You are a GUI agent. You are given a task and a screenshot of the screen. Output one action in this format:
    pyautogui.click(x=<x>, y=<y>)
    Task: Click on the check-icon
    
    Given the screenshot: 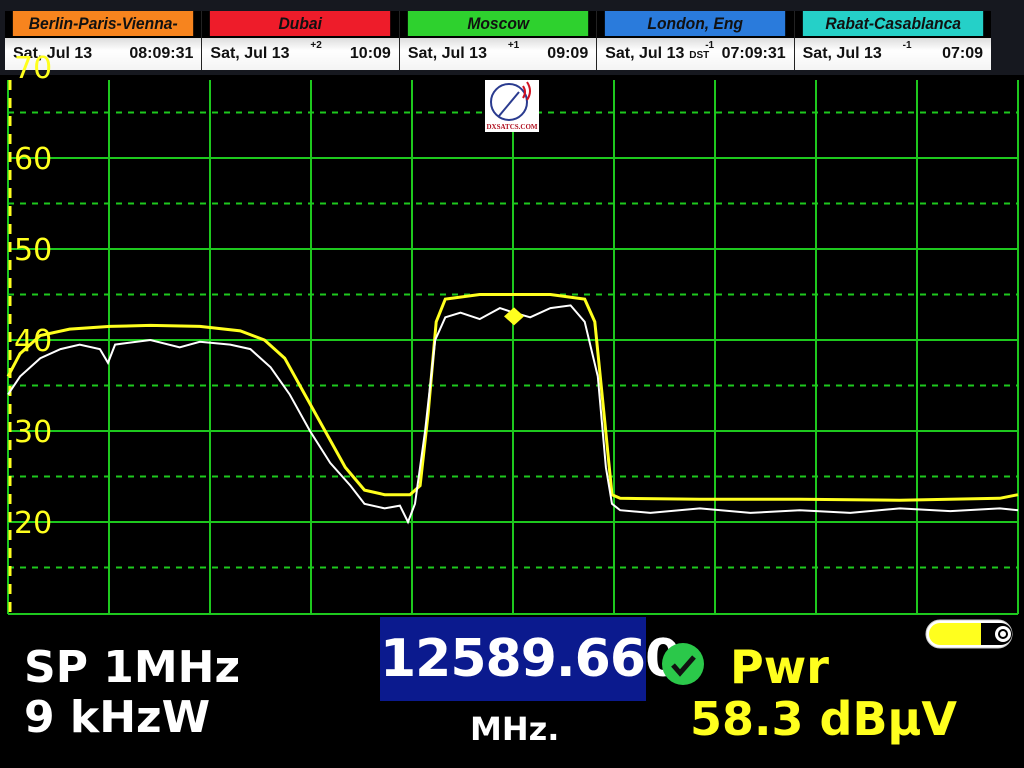 What is the action you would take?
    pyautogui.click(x=683, y=664)
    